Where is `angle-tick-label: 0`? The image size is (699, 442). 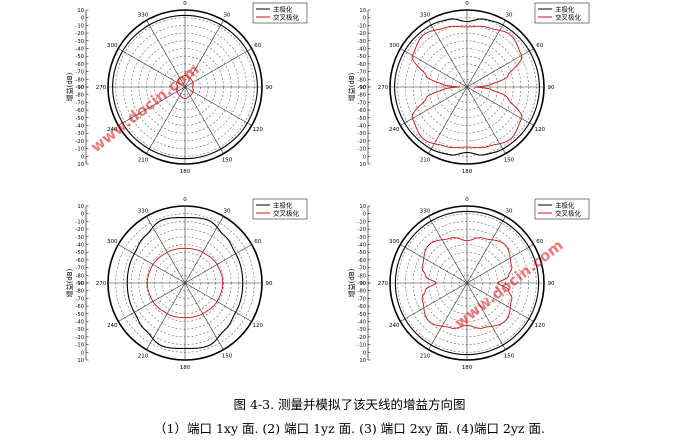 angle-tick-label: 0 is located at coordinates (185, 200).